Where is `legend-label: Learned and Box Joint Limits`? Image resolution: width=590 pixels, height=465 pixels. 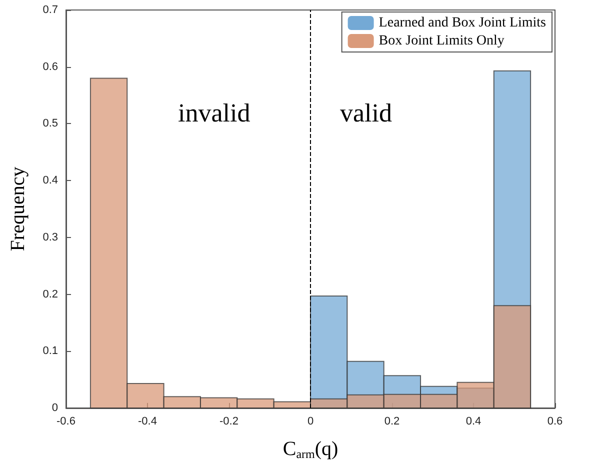 legend-label: Learned and Box Joint Limits is located at coordinates (462, 23).